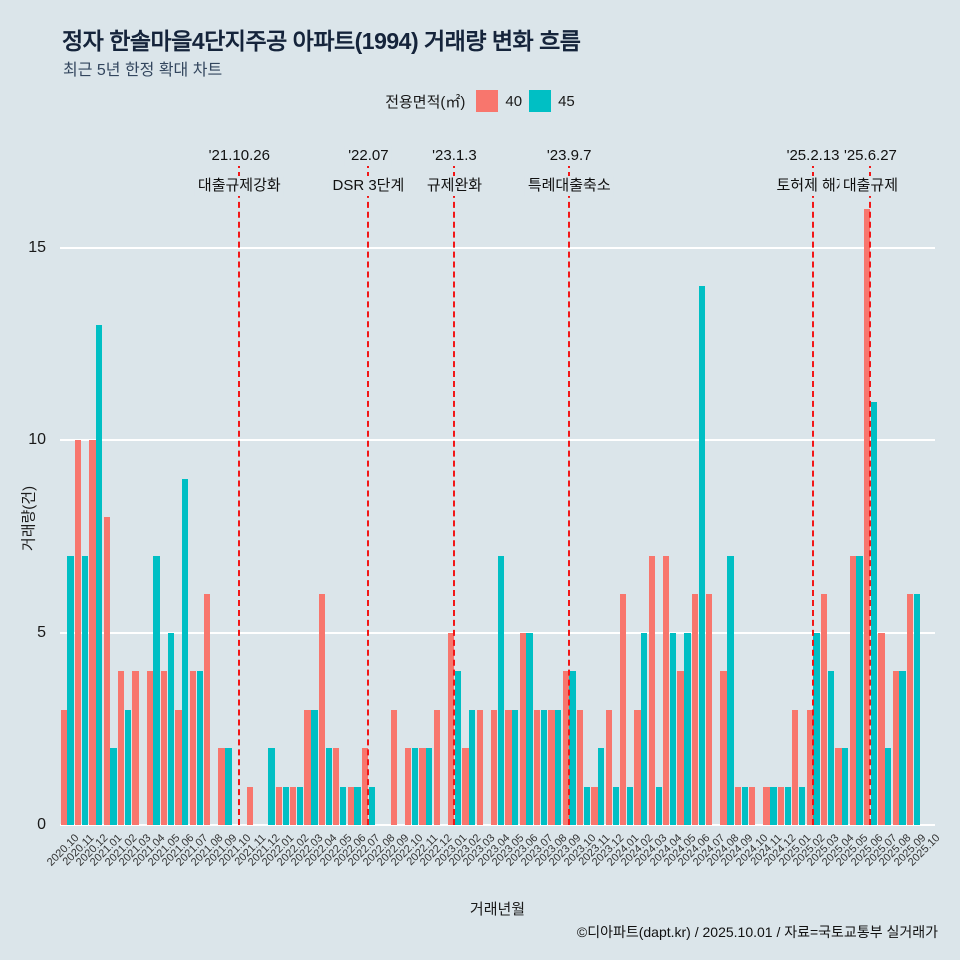 This screenshot has height=960, width=960. I want to click on legend-value-45: 45, so click(566, 101).